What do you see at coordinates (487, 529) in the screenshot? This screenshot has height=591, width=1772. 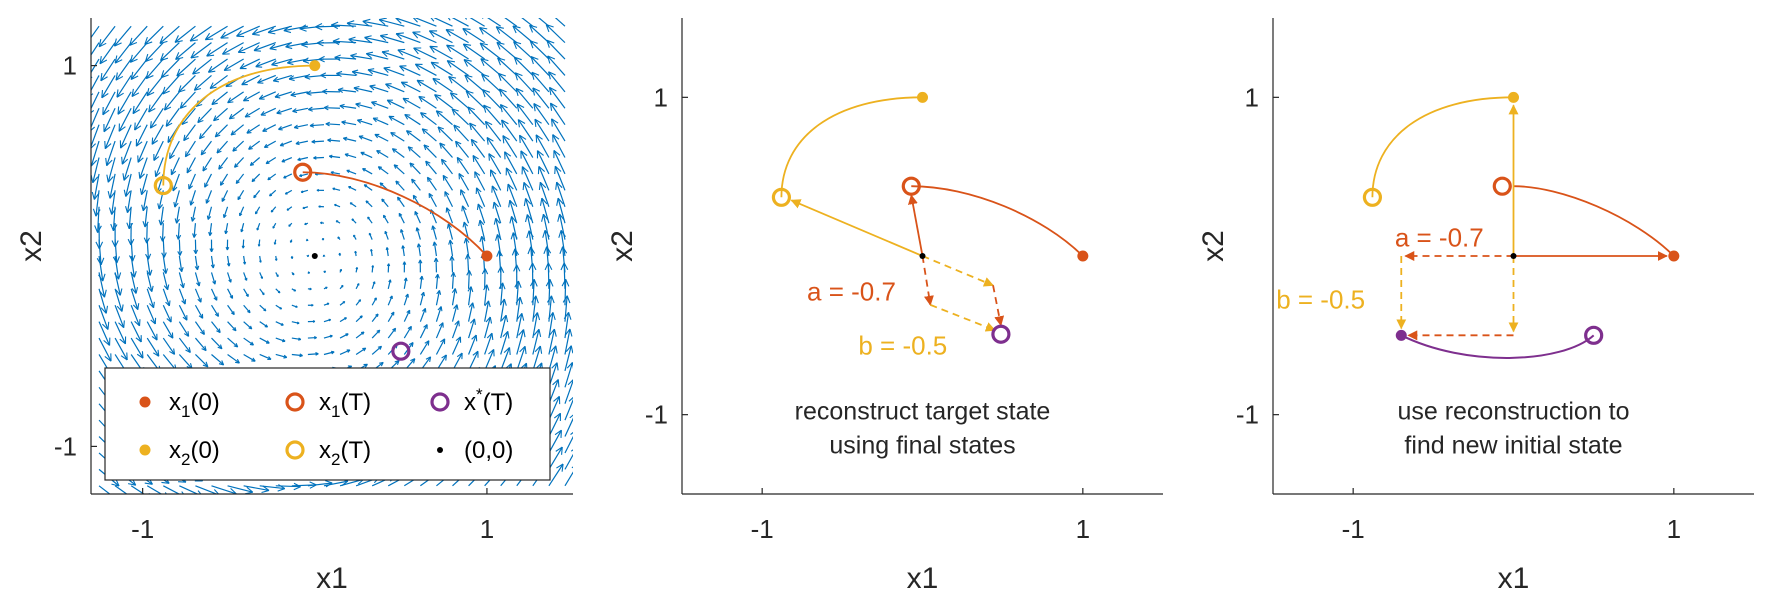 I see `x-tick-label: 1` at bounding box center [487, 529].